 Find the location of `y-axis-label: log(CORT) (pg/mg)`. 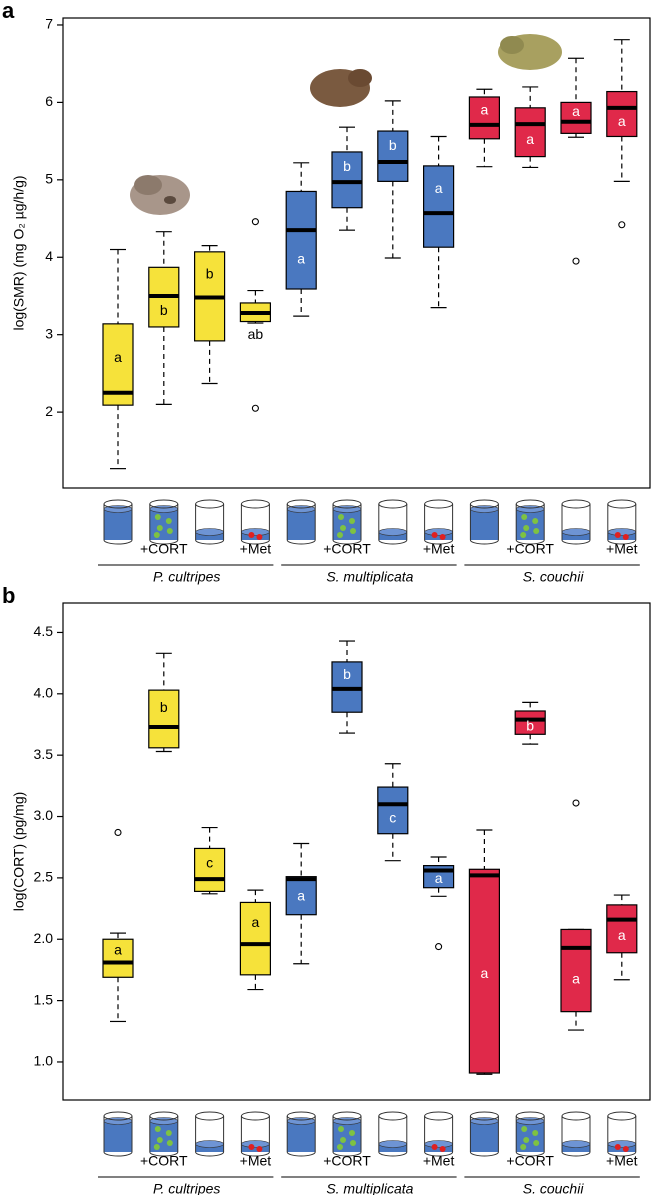

y-axis-label: log(CORT) (pg/mg) is located at coordinates (19, 852).